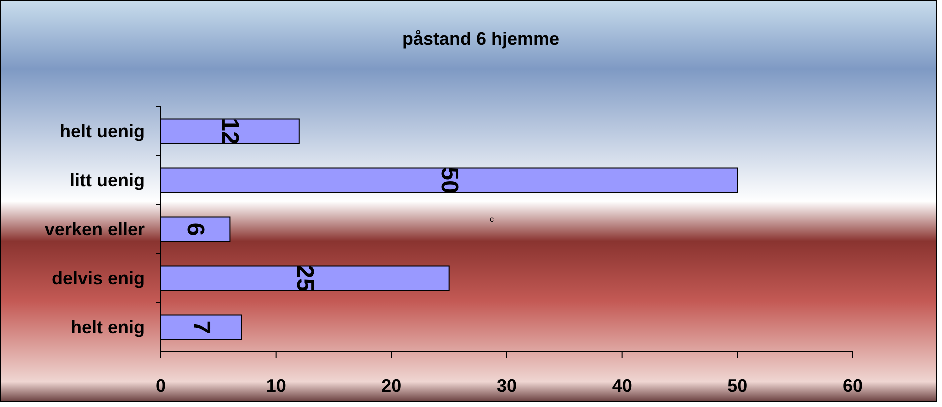  Describe the element at coordinates (201, 327) in the screenshot. I see `data-label: 7` at that location.